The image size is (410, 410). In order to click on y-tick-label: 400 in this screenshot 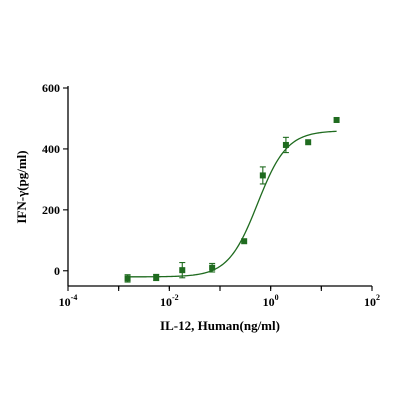, I will do `click(51, 149)`.